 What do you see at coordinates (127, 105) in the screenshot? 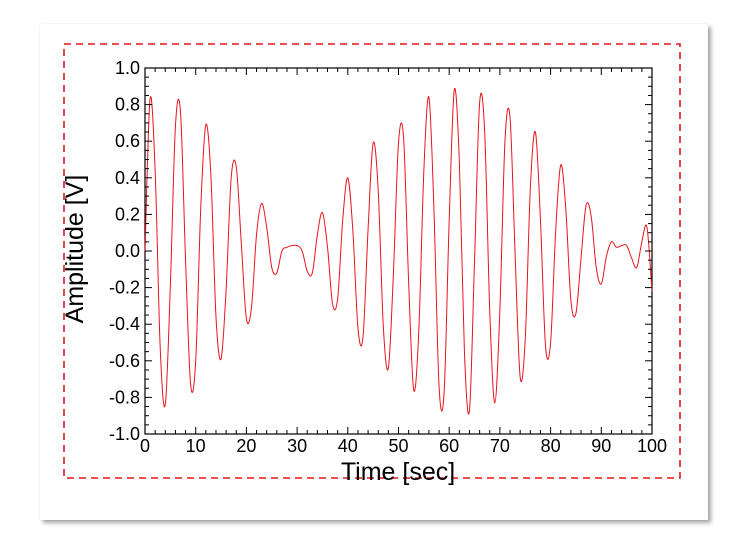
I see `y-tick-label: 0.8` at bounding box center [127, 105].